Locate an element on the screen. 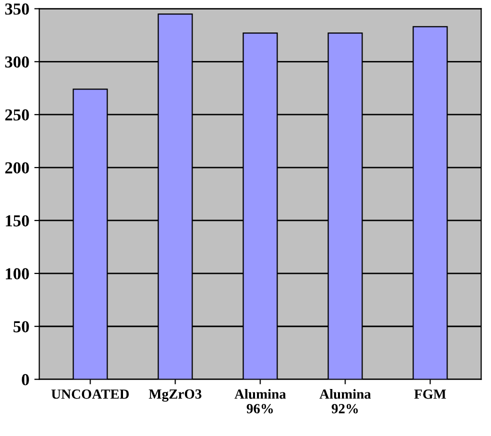  y-tick-label: 300 is located at coordinates (17, 62).